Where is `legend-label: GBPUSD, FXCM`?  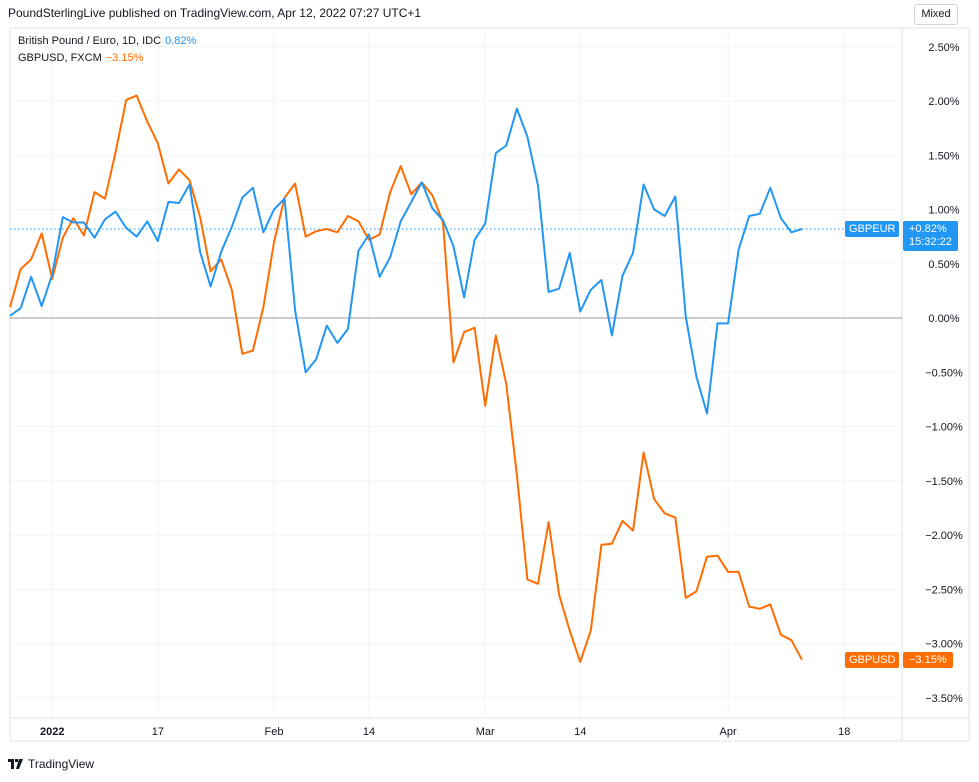 legend-label: GBPUSD, FXCM is located at coordinates (60, 58).